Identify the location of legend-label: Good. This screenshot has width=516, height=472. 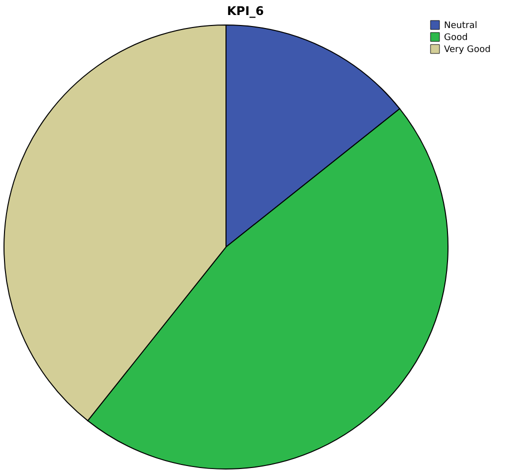
(456, 38).